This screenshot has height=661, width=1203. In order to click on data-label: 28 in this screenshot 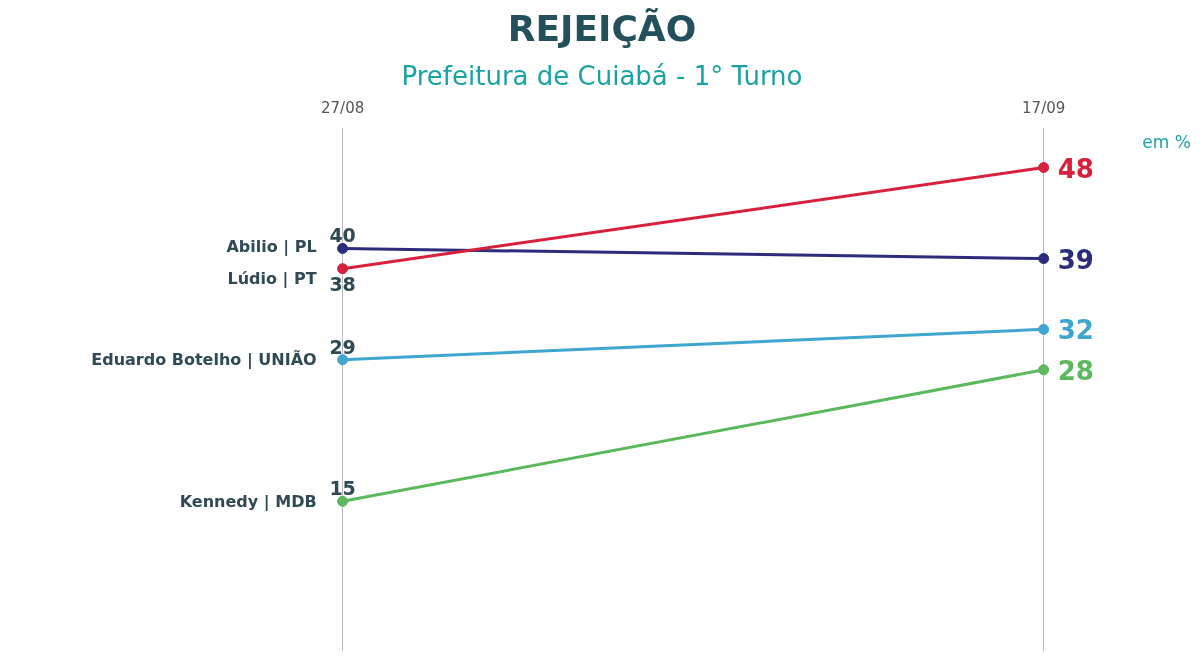, I will do `click(1075, 370)`.